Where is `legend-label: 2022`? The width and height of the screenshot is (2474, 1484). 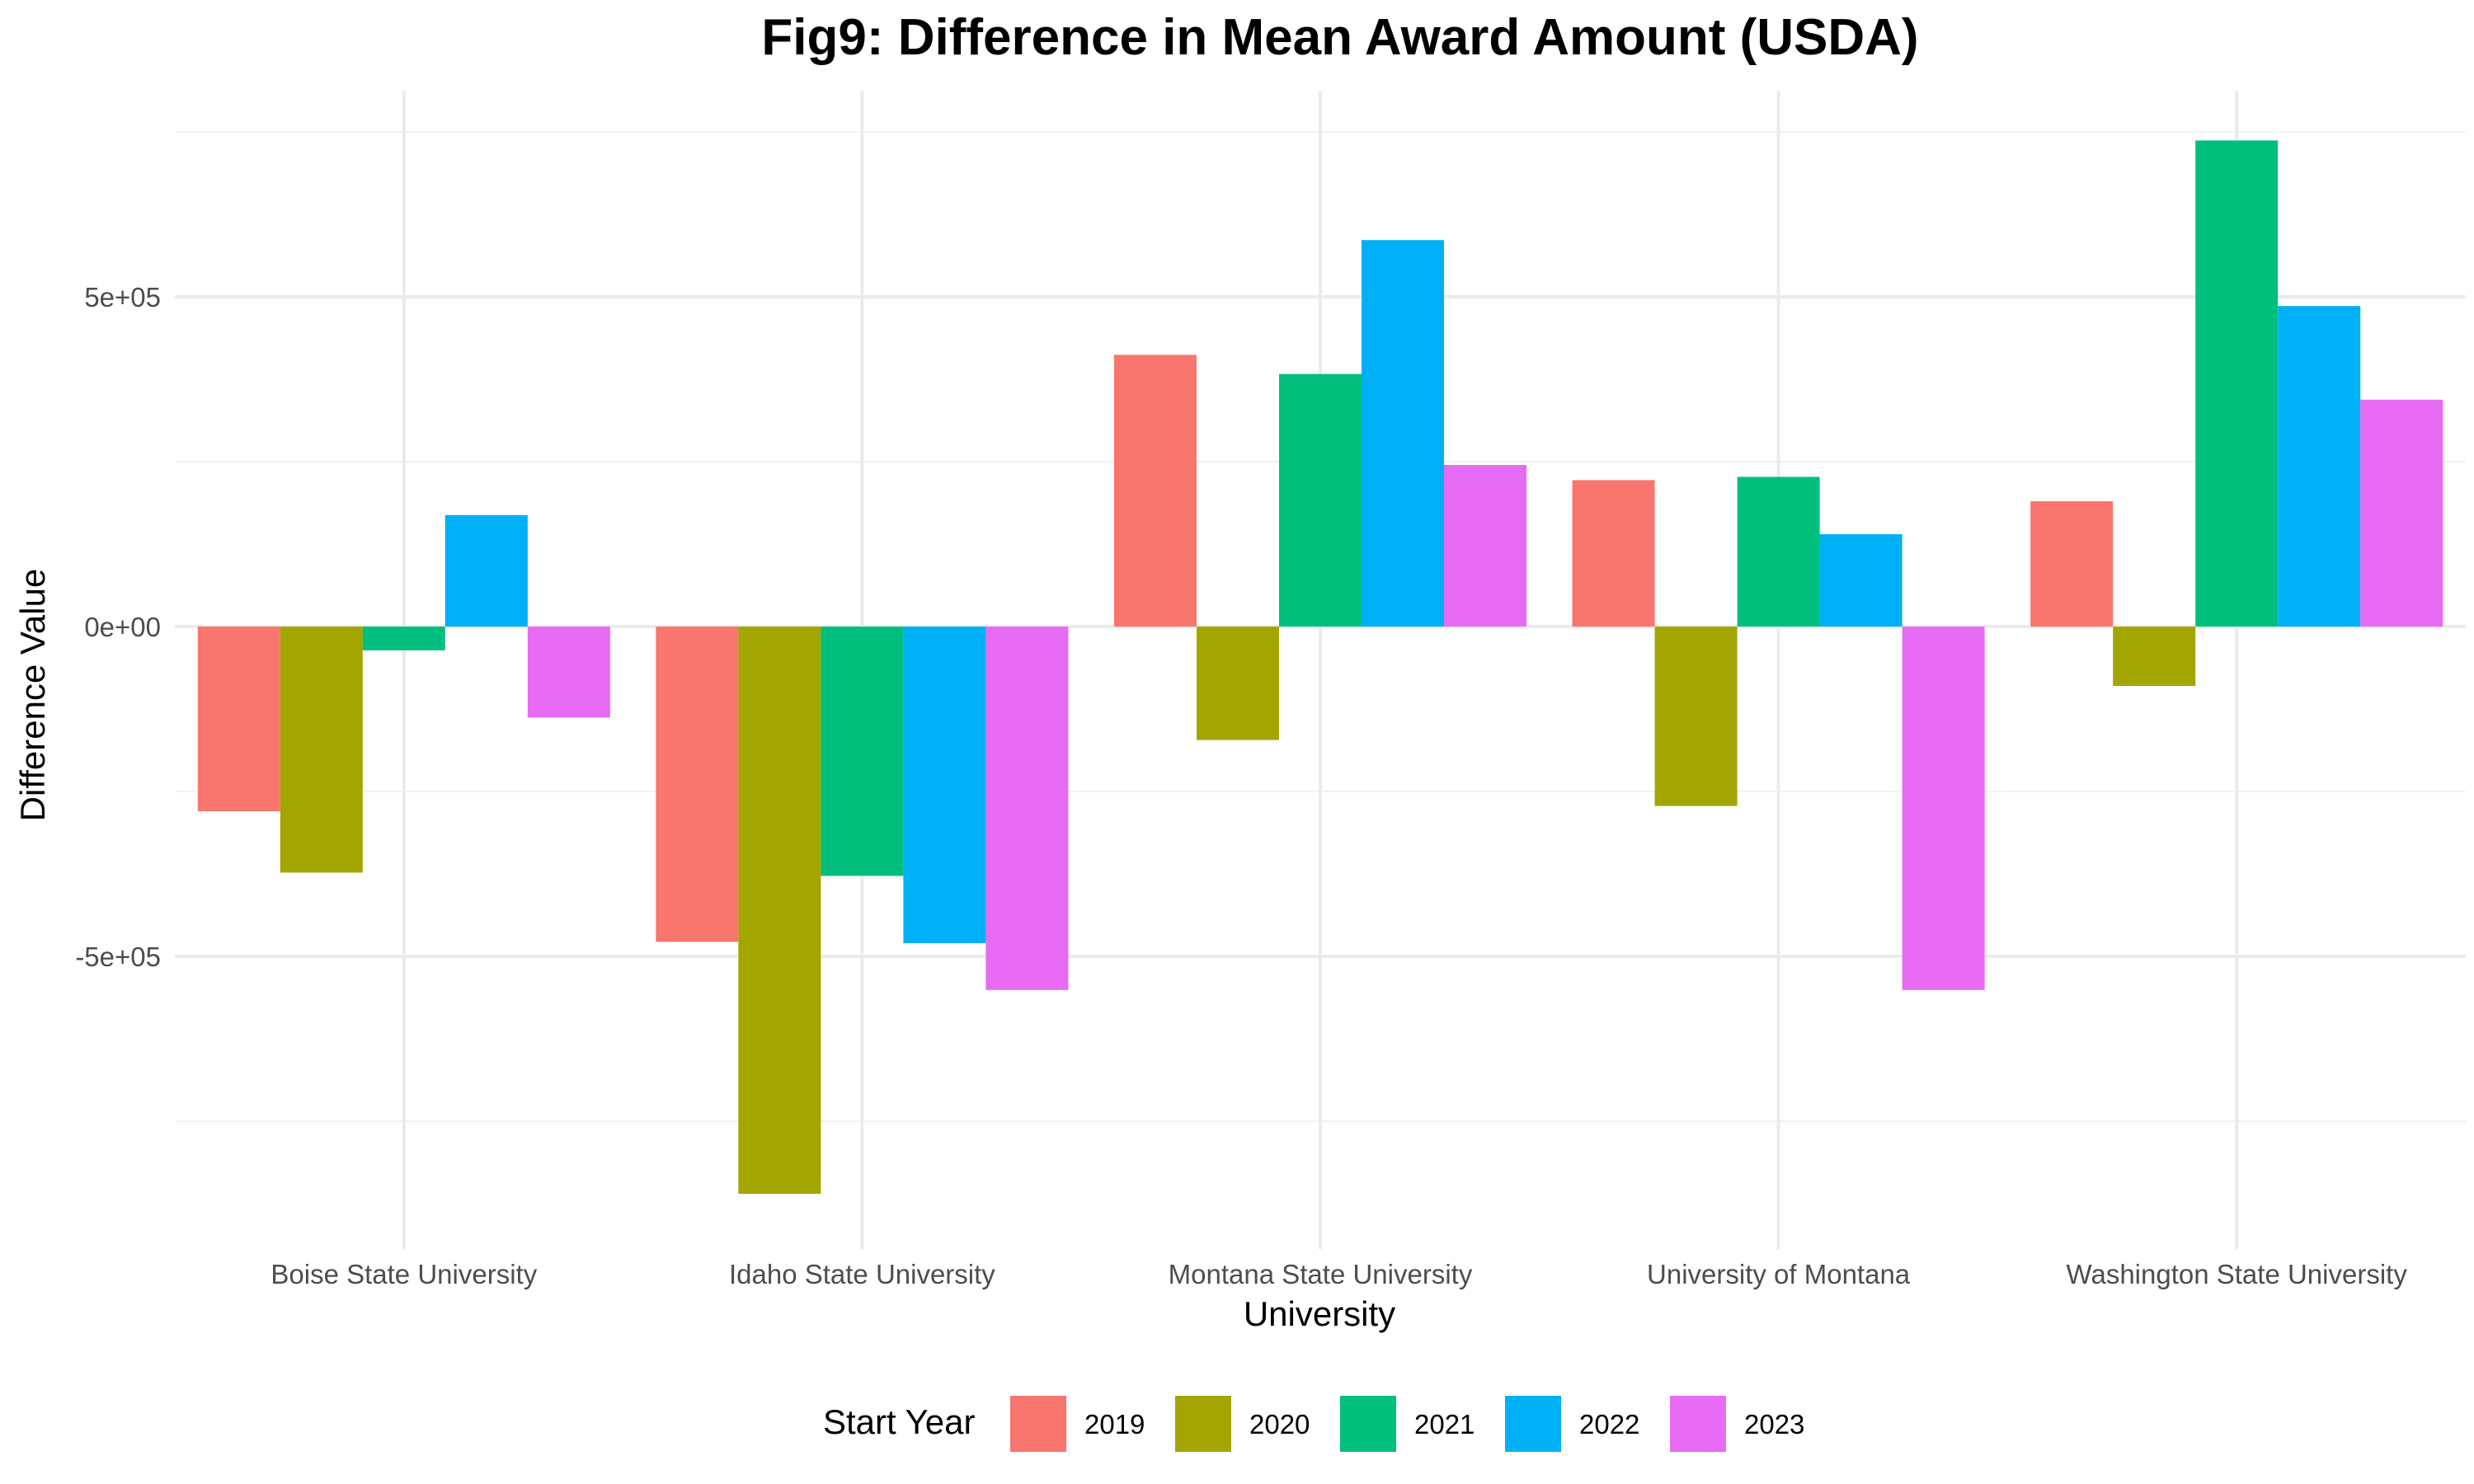
legend-label: 2022 is located at coordinates (1609, 1424).